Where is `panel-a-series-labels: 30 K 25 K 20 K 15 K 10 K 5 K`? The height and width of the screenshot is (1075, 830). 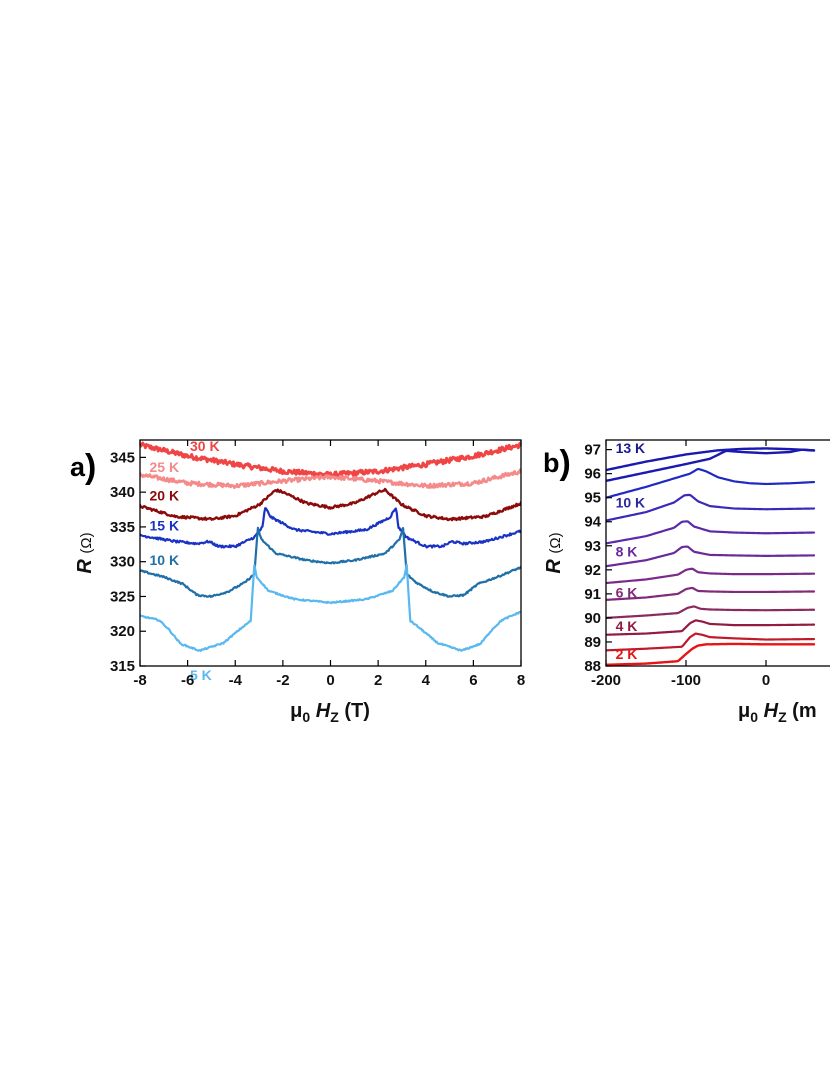 panel-a-series-labels: 30 K 25 K 20 K 15 K 10 K 5 K is located at coordinates (185, 560).